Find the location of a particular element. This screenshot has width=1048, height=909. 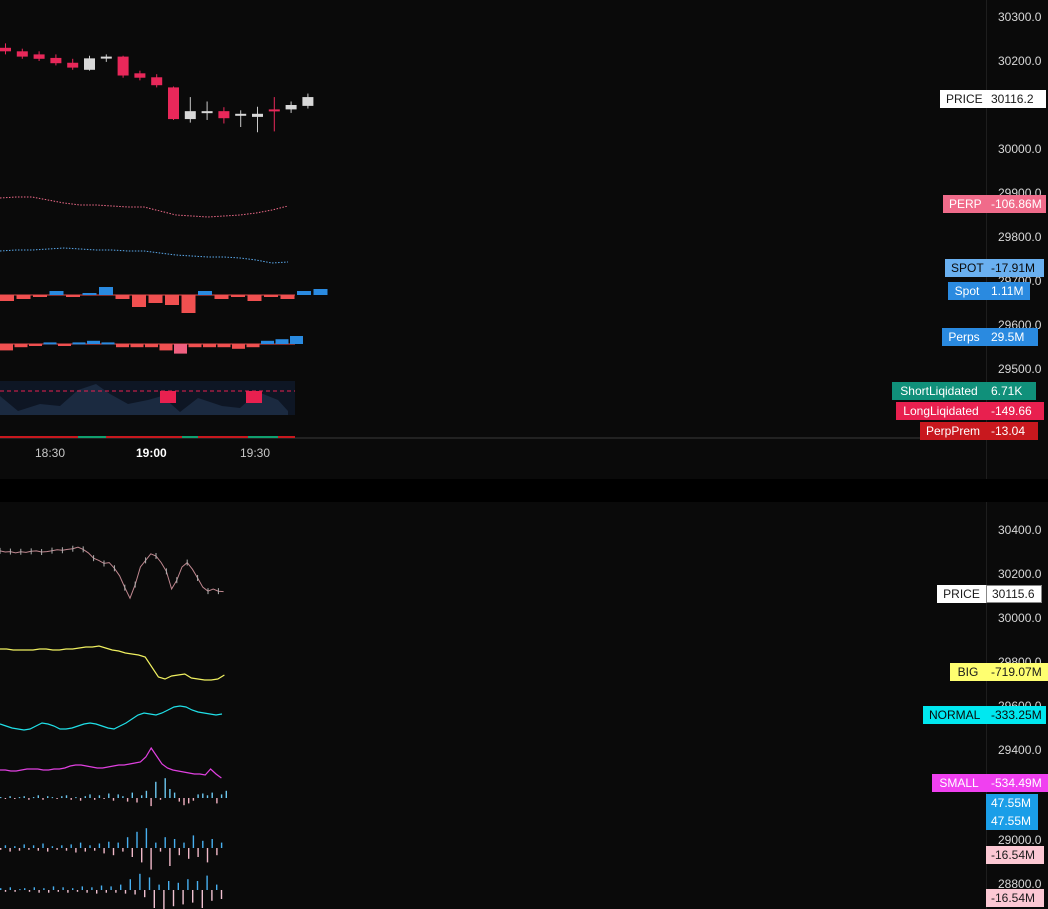

legend-tag-value: -13.04 is located at coordinates (1012, 431).